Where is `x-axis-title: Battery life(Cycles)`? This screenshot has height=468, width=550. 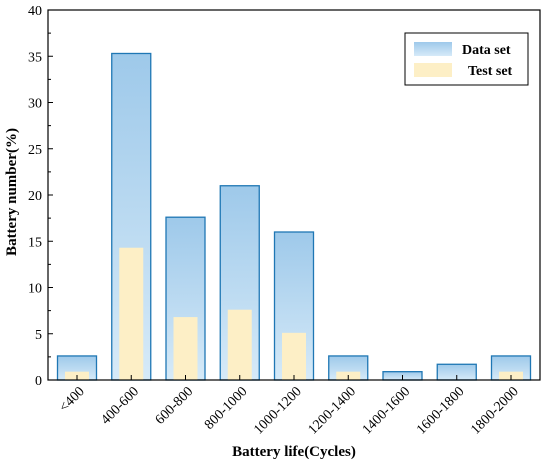 x-axis-title: Battery life(Cycles) is located at coordinates (294, 452).